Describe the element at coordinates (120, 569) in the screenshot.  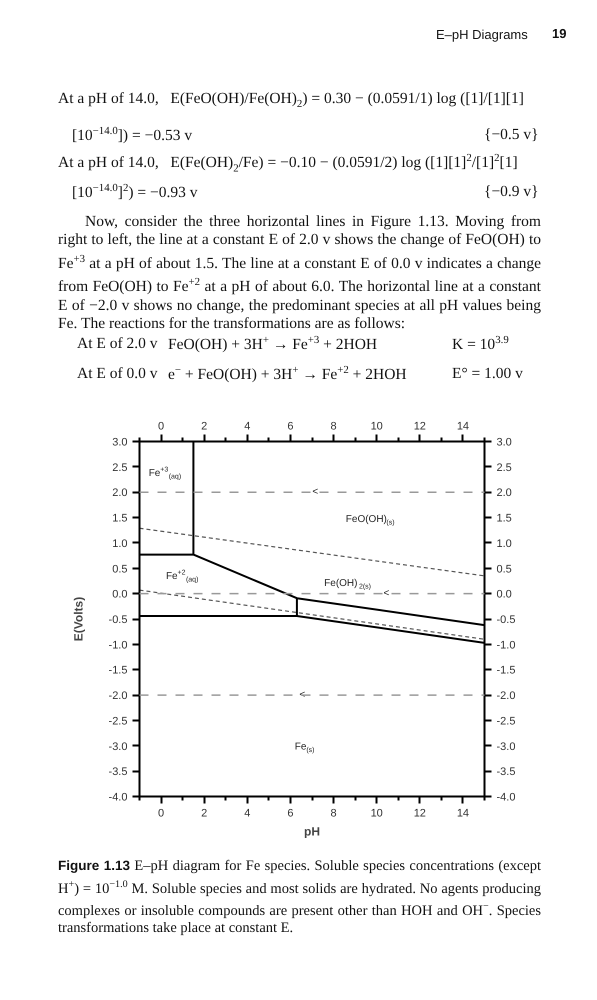
I see `y-tick-label: 0.5` at that location.